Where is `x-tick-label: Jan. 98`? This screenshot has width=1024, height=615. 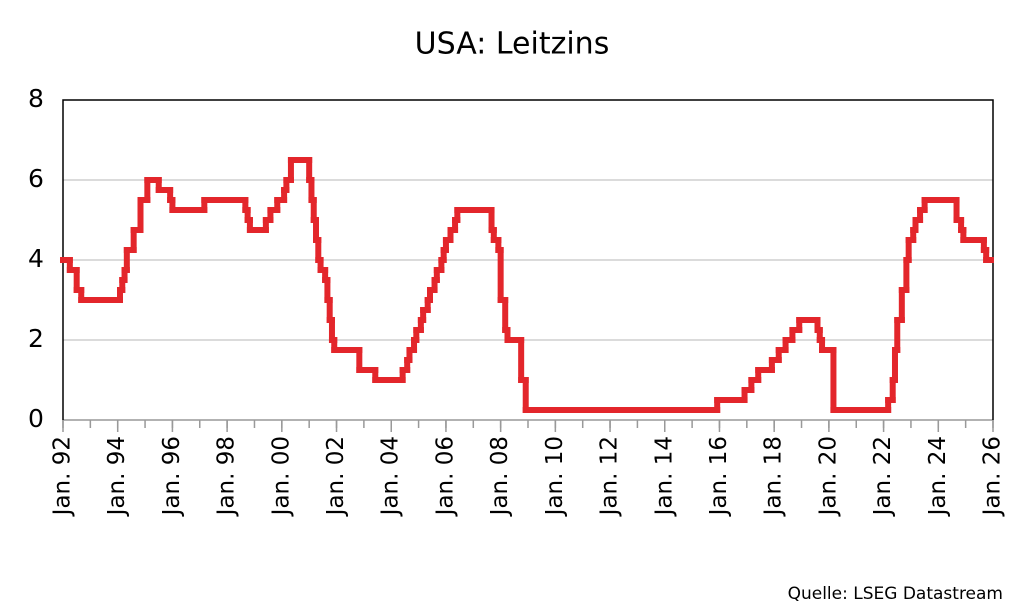 x-tick-label: Jan. 98 is located at coordinates (227, 476).